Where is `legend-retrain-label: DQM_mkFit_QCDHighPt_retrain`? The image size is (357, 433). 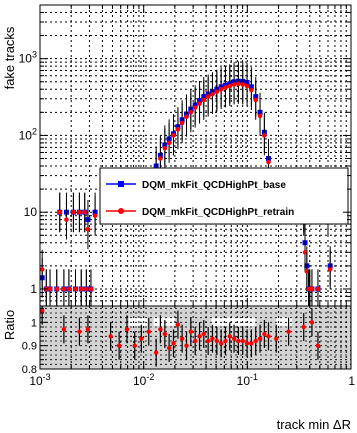
legend-retrain-label: DQM_mkFit_QCDHighPt_retrain is located at coordinates (218, 212).